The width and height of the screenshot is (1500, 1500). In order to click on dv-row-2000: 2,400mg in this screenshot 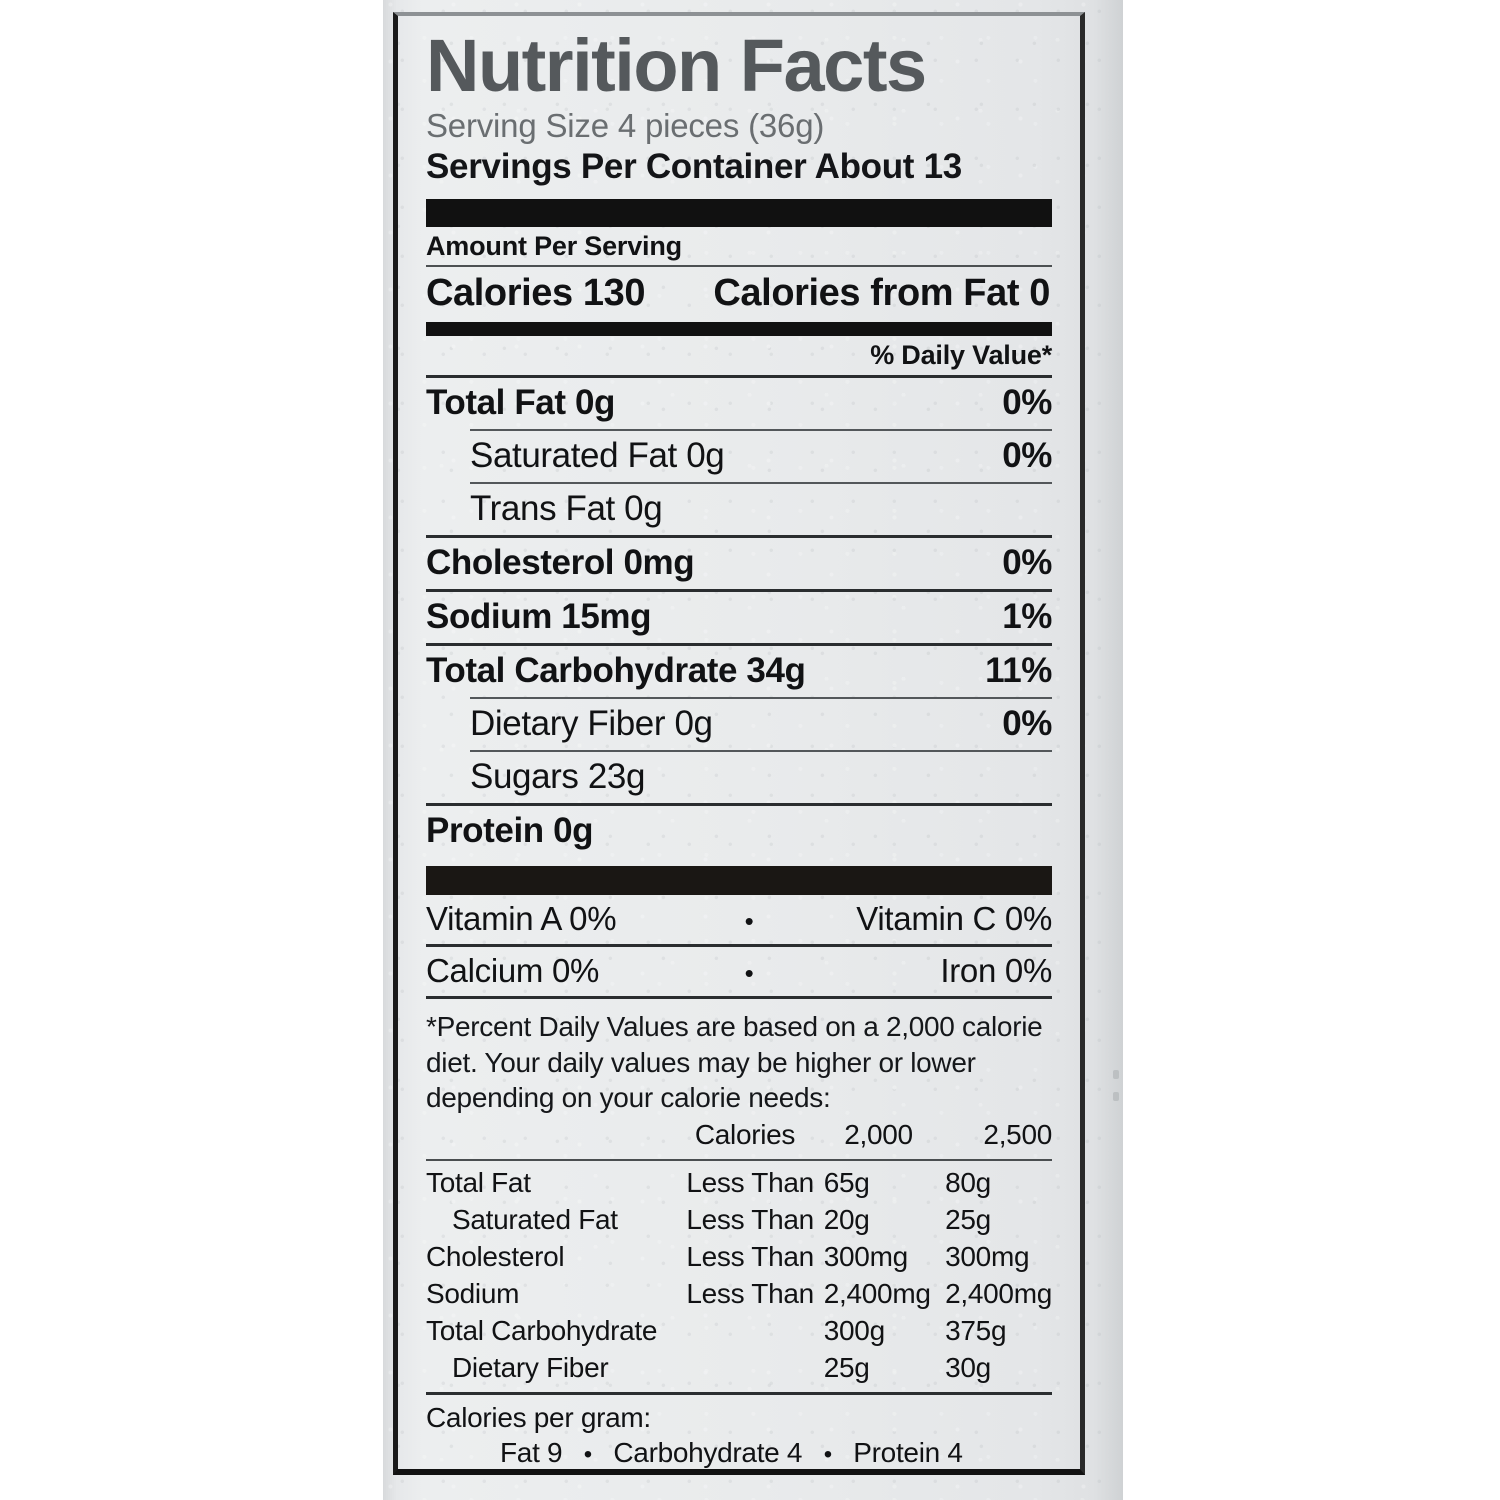, I will do `click(877, 1294)`.